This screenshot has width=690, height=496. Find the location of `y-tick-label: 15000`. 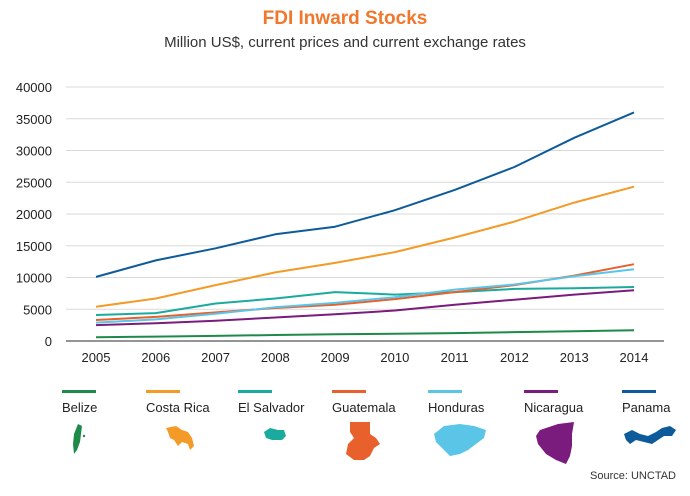

y-tick-label: 15000 is located at coordinates (34, 246).